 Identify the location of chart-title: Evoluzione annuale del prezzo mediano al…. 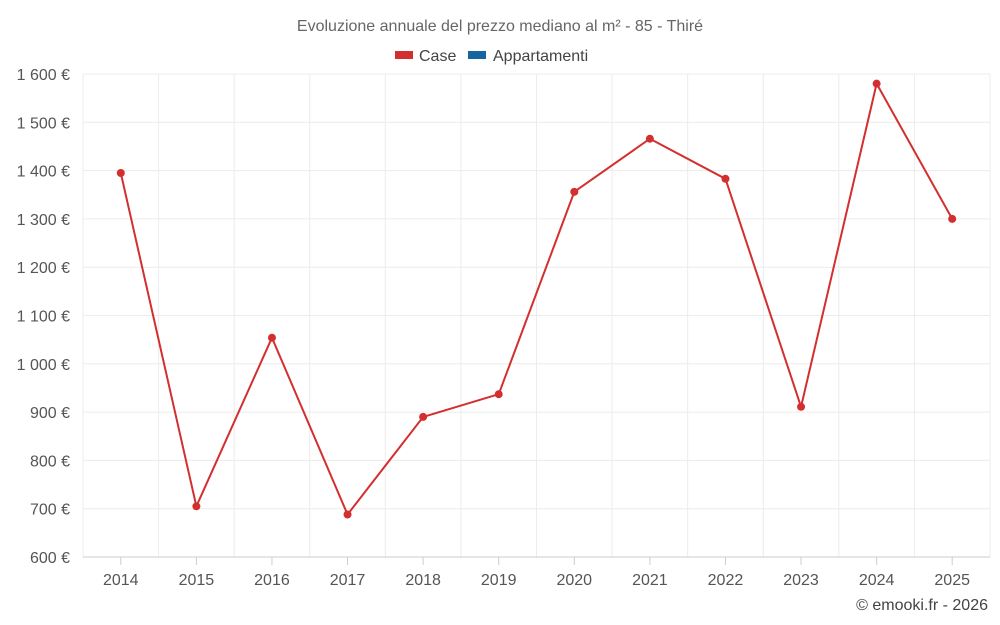
(500, 26).